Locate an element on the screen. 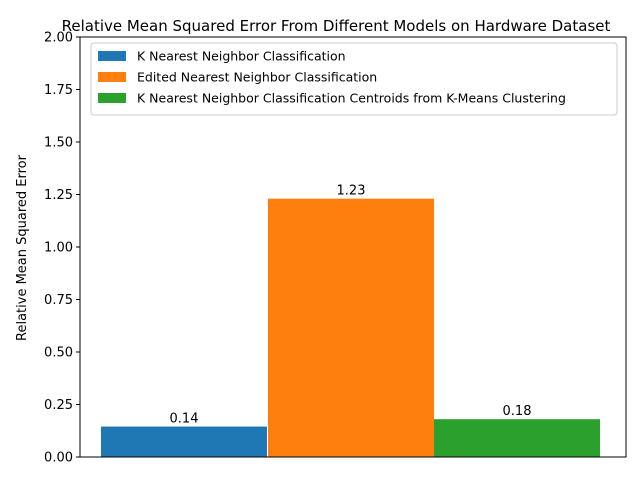 Image resolution: width=640 pixels, height=485 pixels. y-tick-label: 0.25 is located at coordinates (58, 405).